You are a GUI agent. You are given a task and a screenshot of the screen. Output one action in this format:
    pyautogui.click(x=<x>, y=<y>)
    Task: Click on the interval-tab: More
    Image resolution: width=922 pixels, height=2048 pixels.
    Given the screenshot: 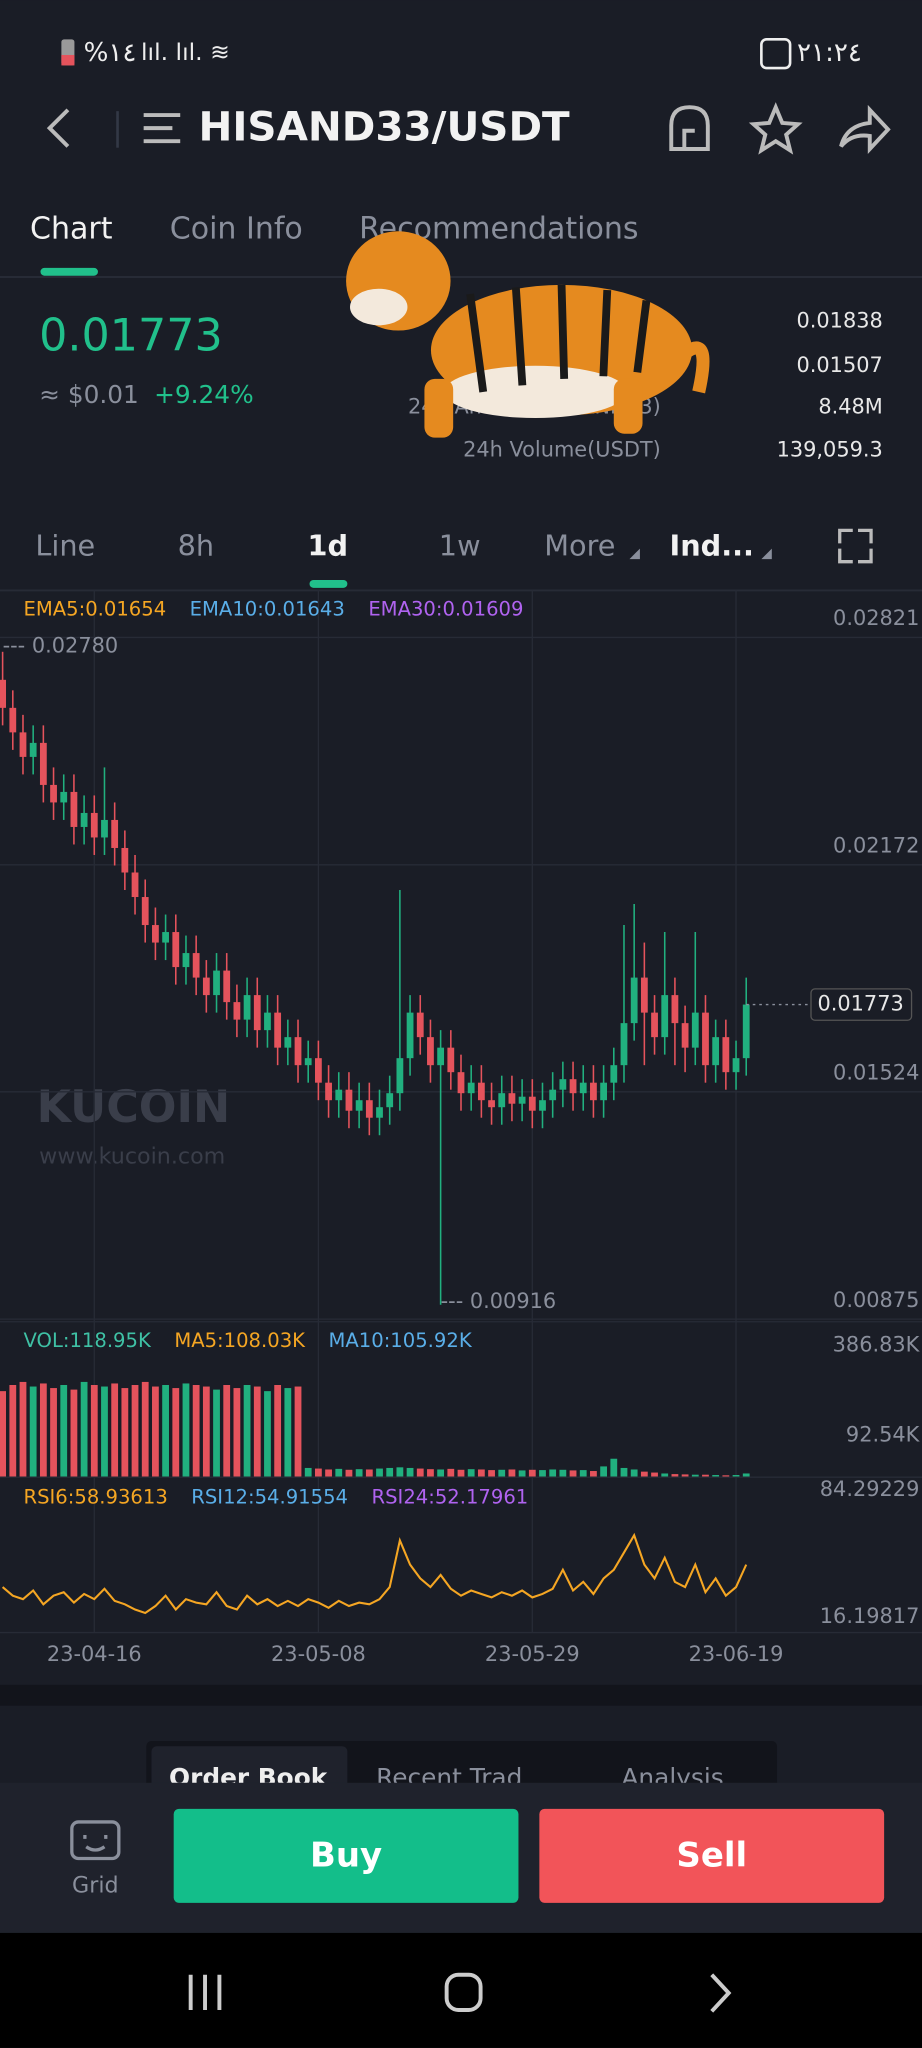 What is the action you would take?
    pyautogui.click(x=579, y=545)
    